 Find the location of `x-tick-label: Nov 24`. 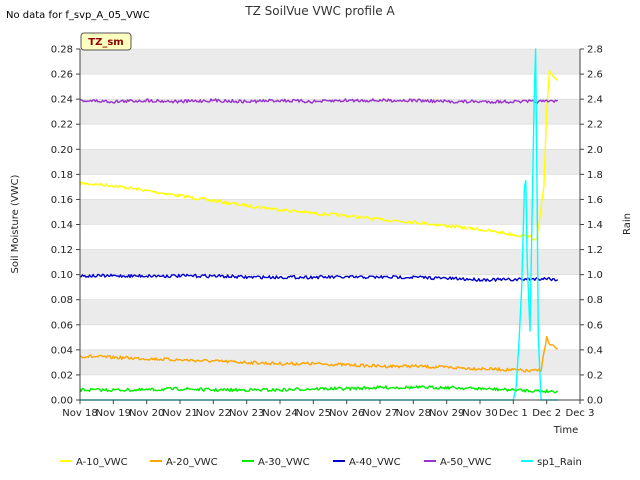

x-tick-label: Nov 24 is located at coordinates (279, 413).